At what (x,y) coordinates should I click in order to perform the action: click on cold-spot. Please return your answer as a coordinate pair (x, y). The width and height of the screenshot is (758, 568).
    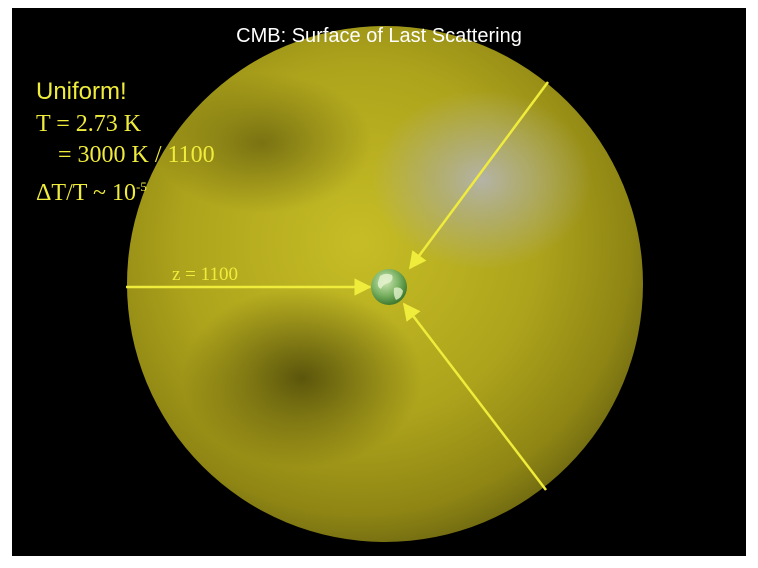
    Looking at the image, I should click on (302, 378).